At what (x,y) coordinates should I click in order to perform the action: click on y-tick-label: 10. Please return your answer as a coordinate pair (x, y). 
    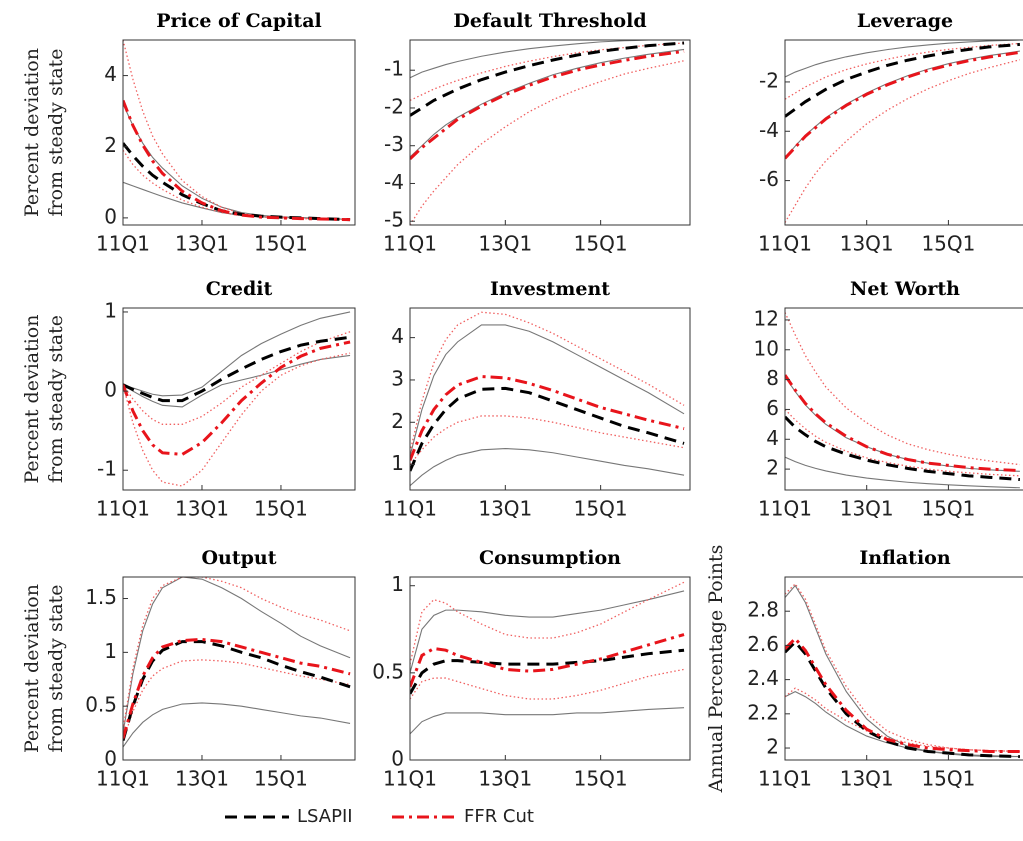
    Looking at the image, I should click on (766, 348).